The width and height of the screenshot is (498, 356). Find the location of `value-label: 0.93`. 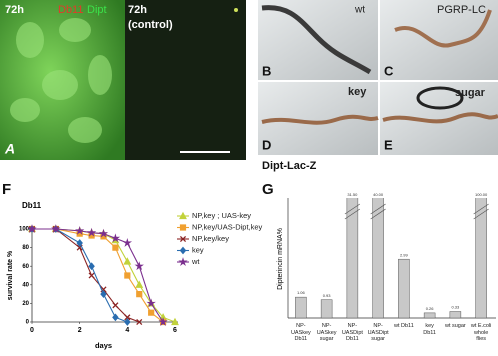

value-label: 0.93 is located at coordinates (327, 295).